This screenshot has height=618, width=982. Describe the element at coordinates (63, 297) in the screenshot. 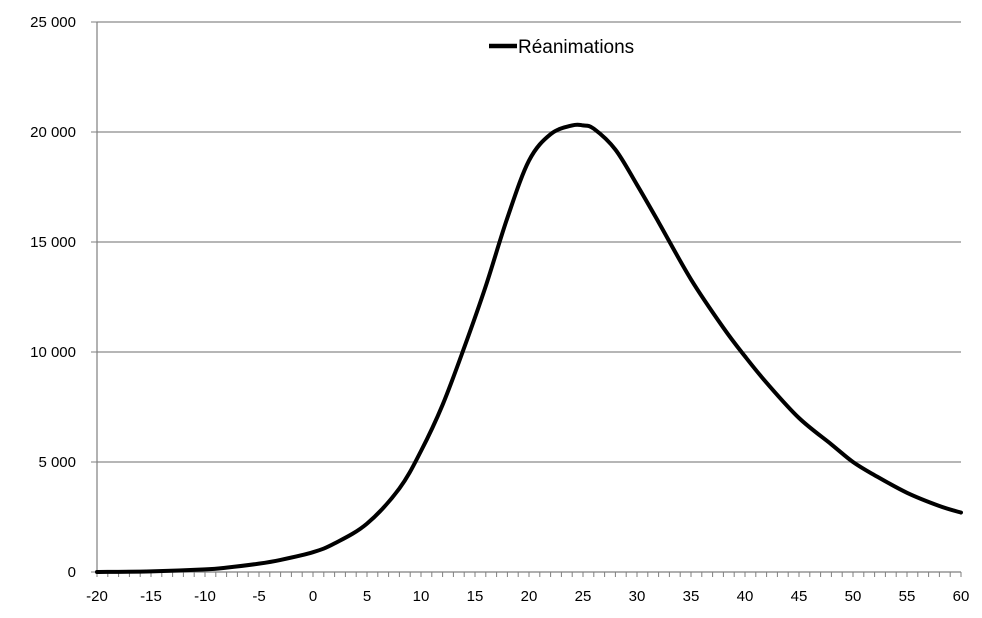

I see `y-axis-ticks: 0 5 000 10 000 15 000 20 000 25 000` at that location.